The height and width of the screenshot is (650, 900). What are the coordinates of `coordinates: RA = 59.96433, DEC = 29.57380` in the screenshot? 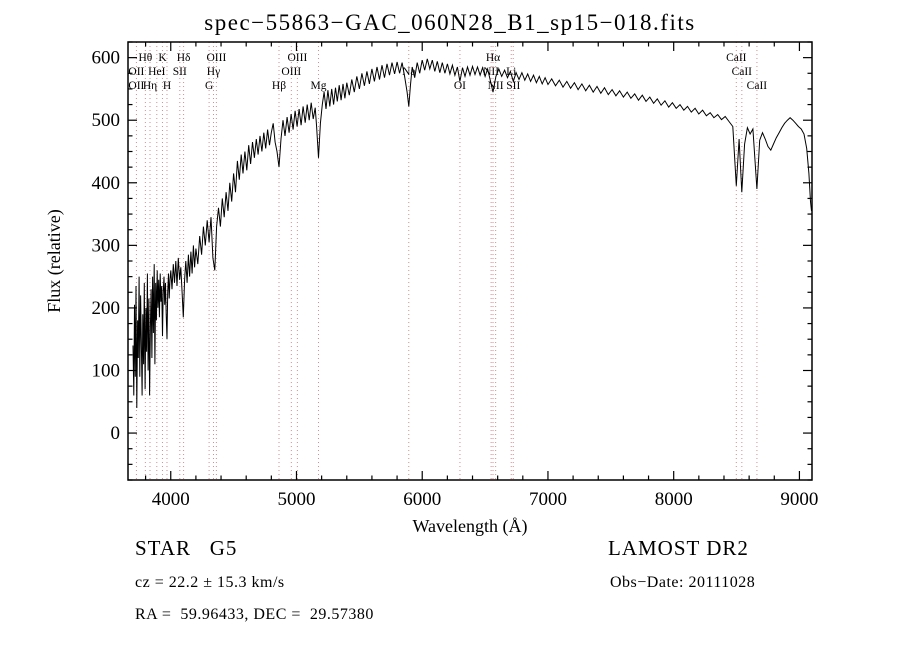 It's located at (254, 614).